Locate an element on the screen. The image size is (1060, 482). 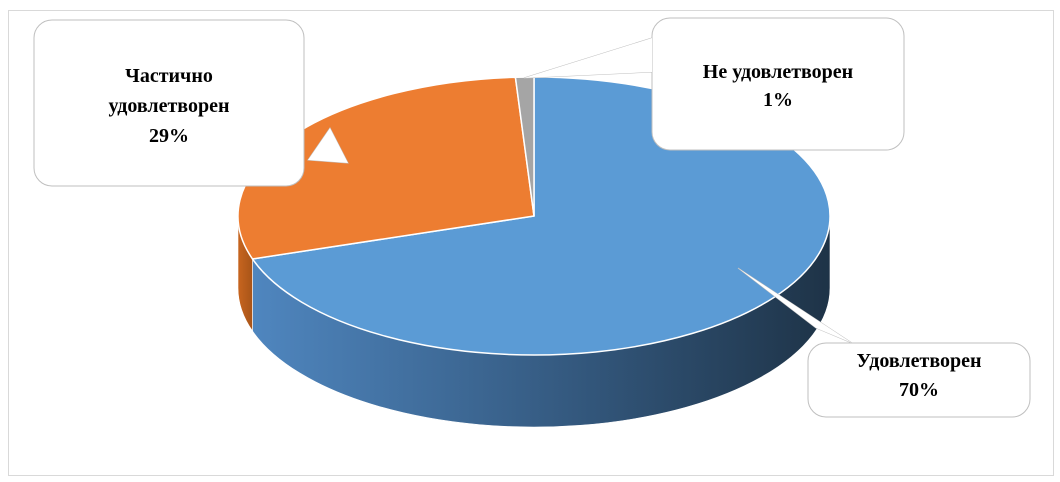
data-label-value: 70% is located at coordinates (919, 390).